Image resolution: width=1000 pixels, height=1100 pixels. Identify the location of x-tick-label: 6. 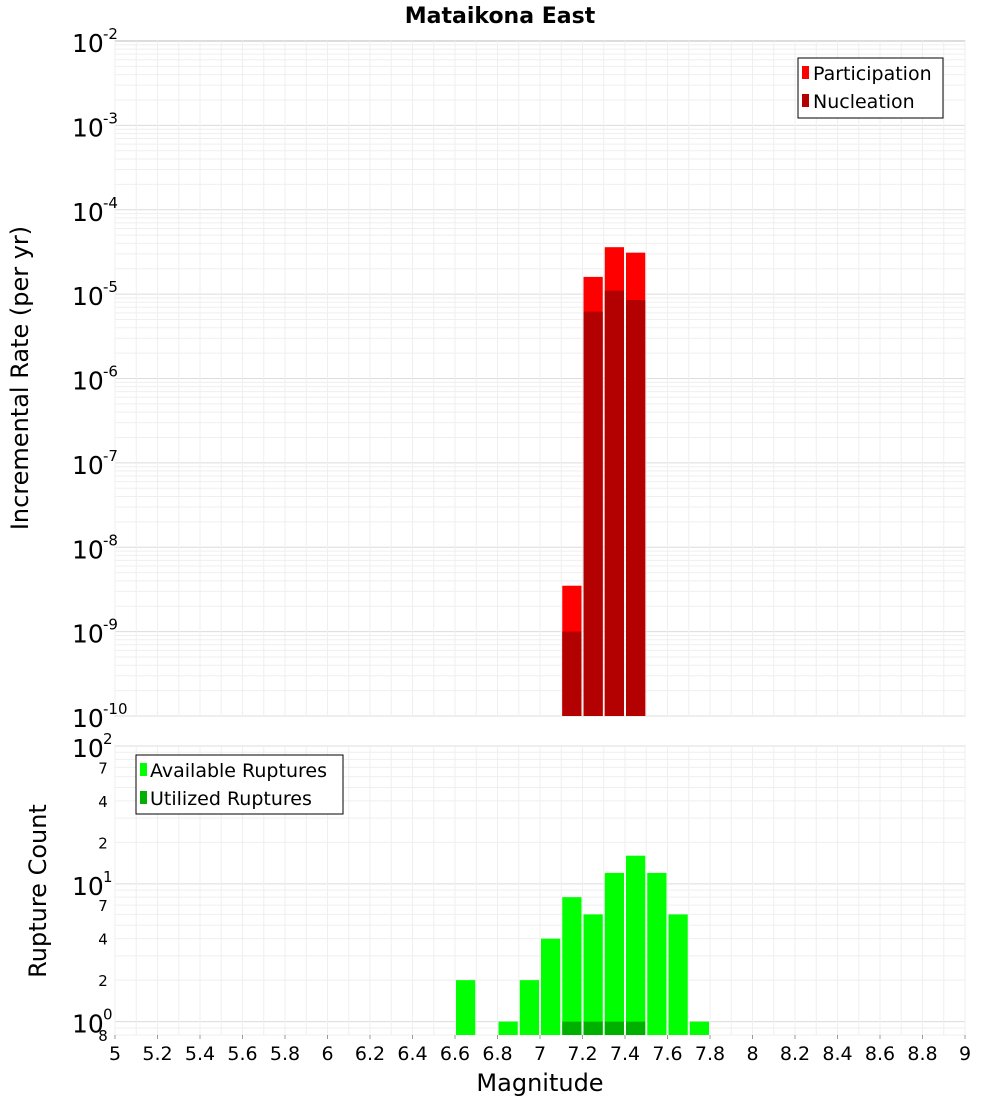
(327, 1054).